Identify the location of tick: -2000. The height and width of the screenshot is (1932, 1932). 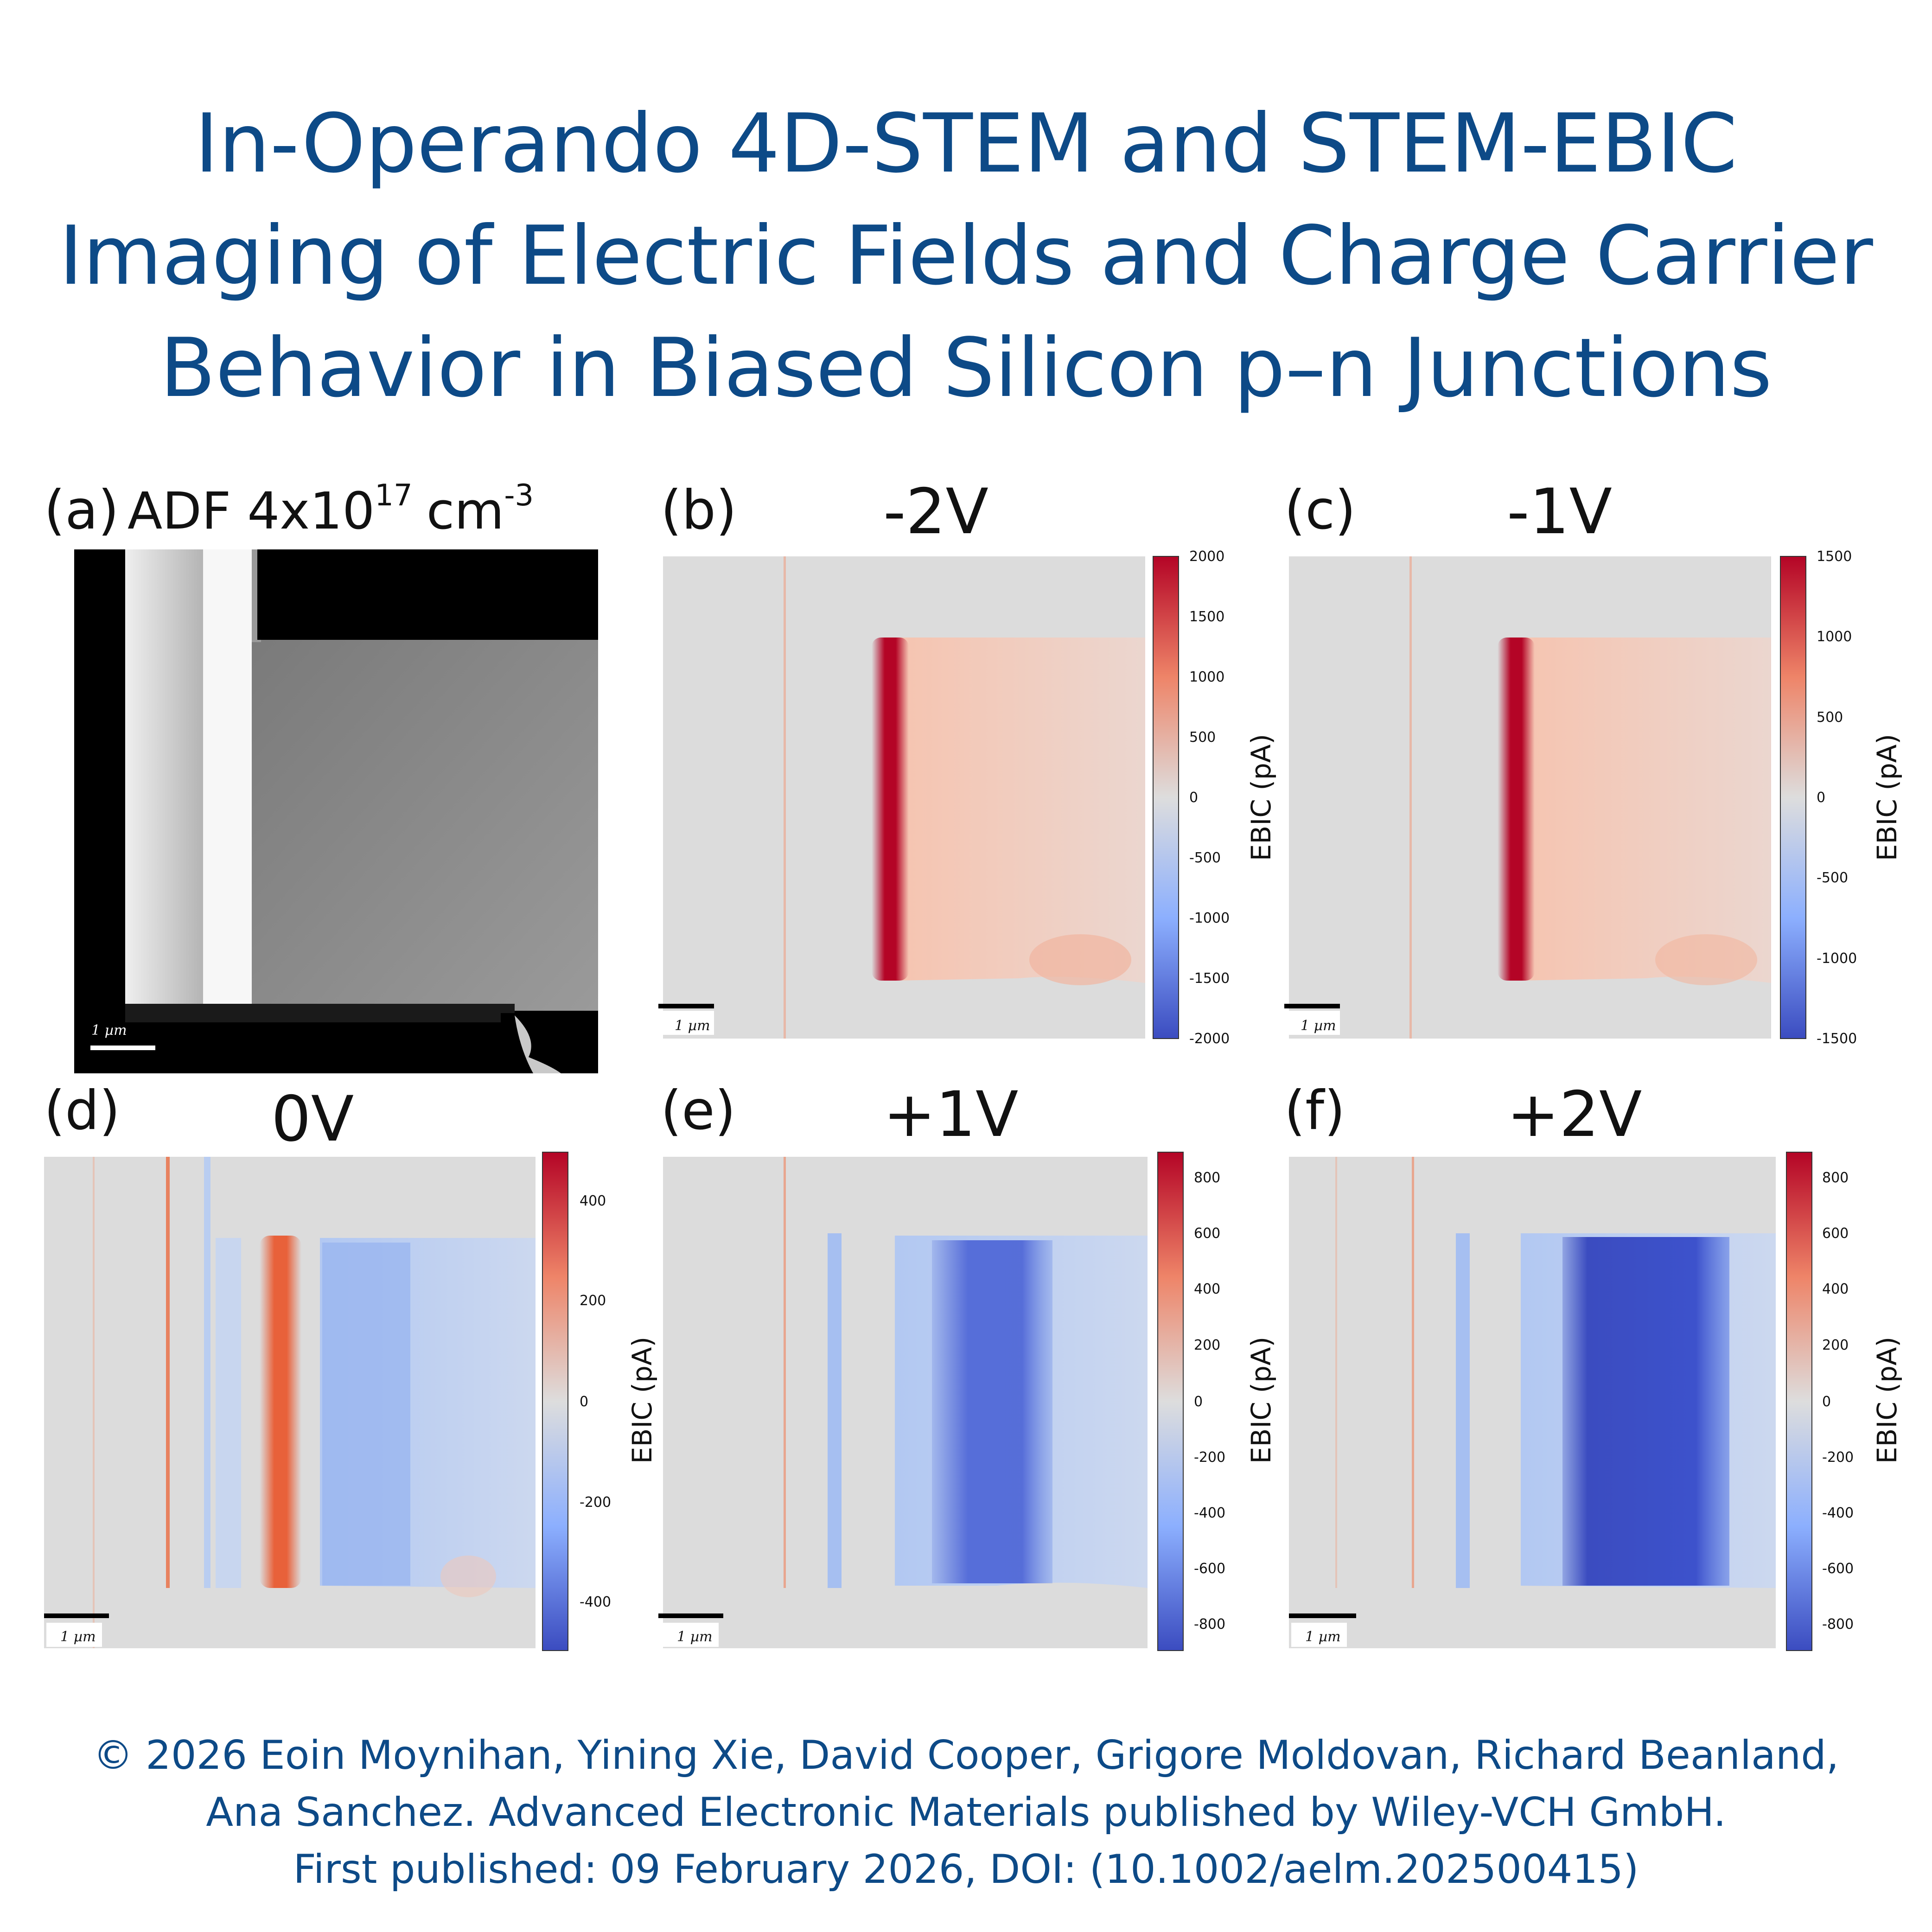
(1210, 1039).